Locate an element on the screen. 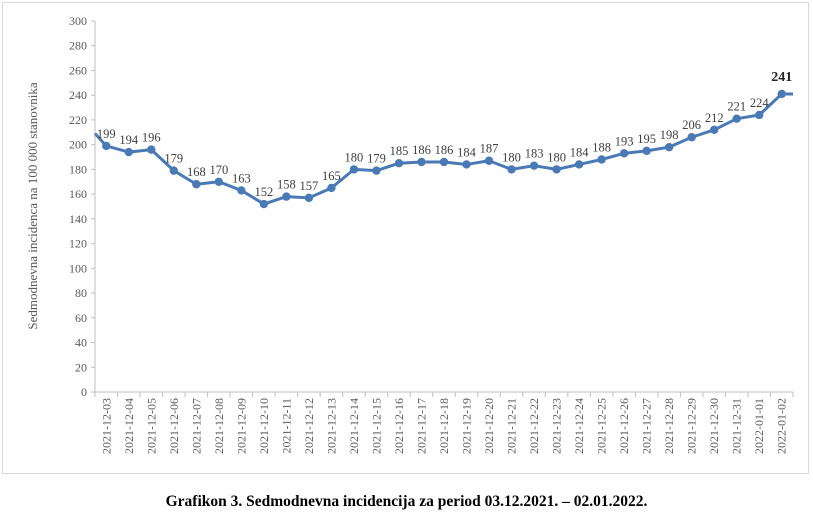  data-label: 187 is located at coordinates (489, 149).